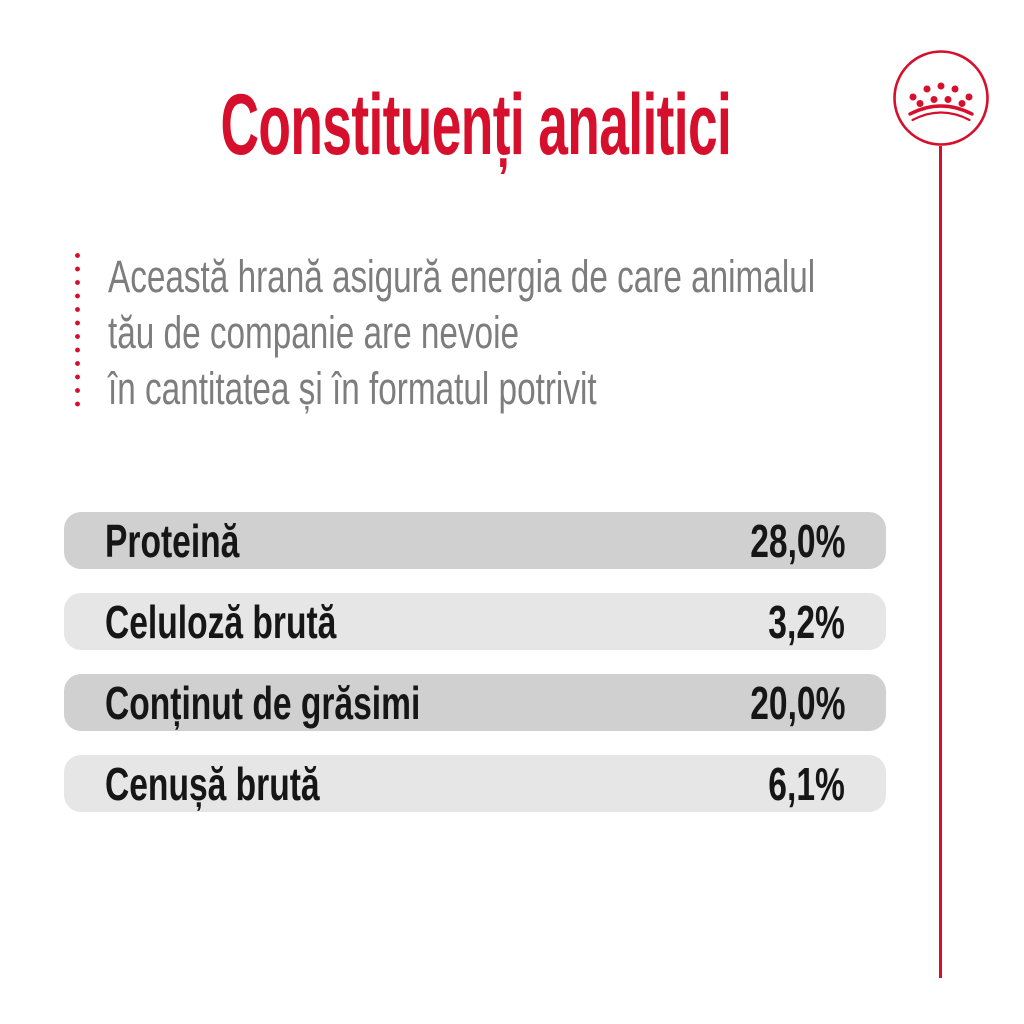 Image resolution: width=1024 pixels, height=1024 pixels. What do you see at coordinates (797, 540) in the screenshot?
I see `nutrient-value: 28,0%` at bounding box center [797, 540].